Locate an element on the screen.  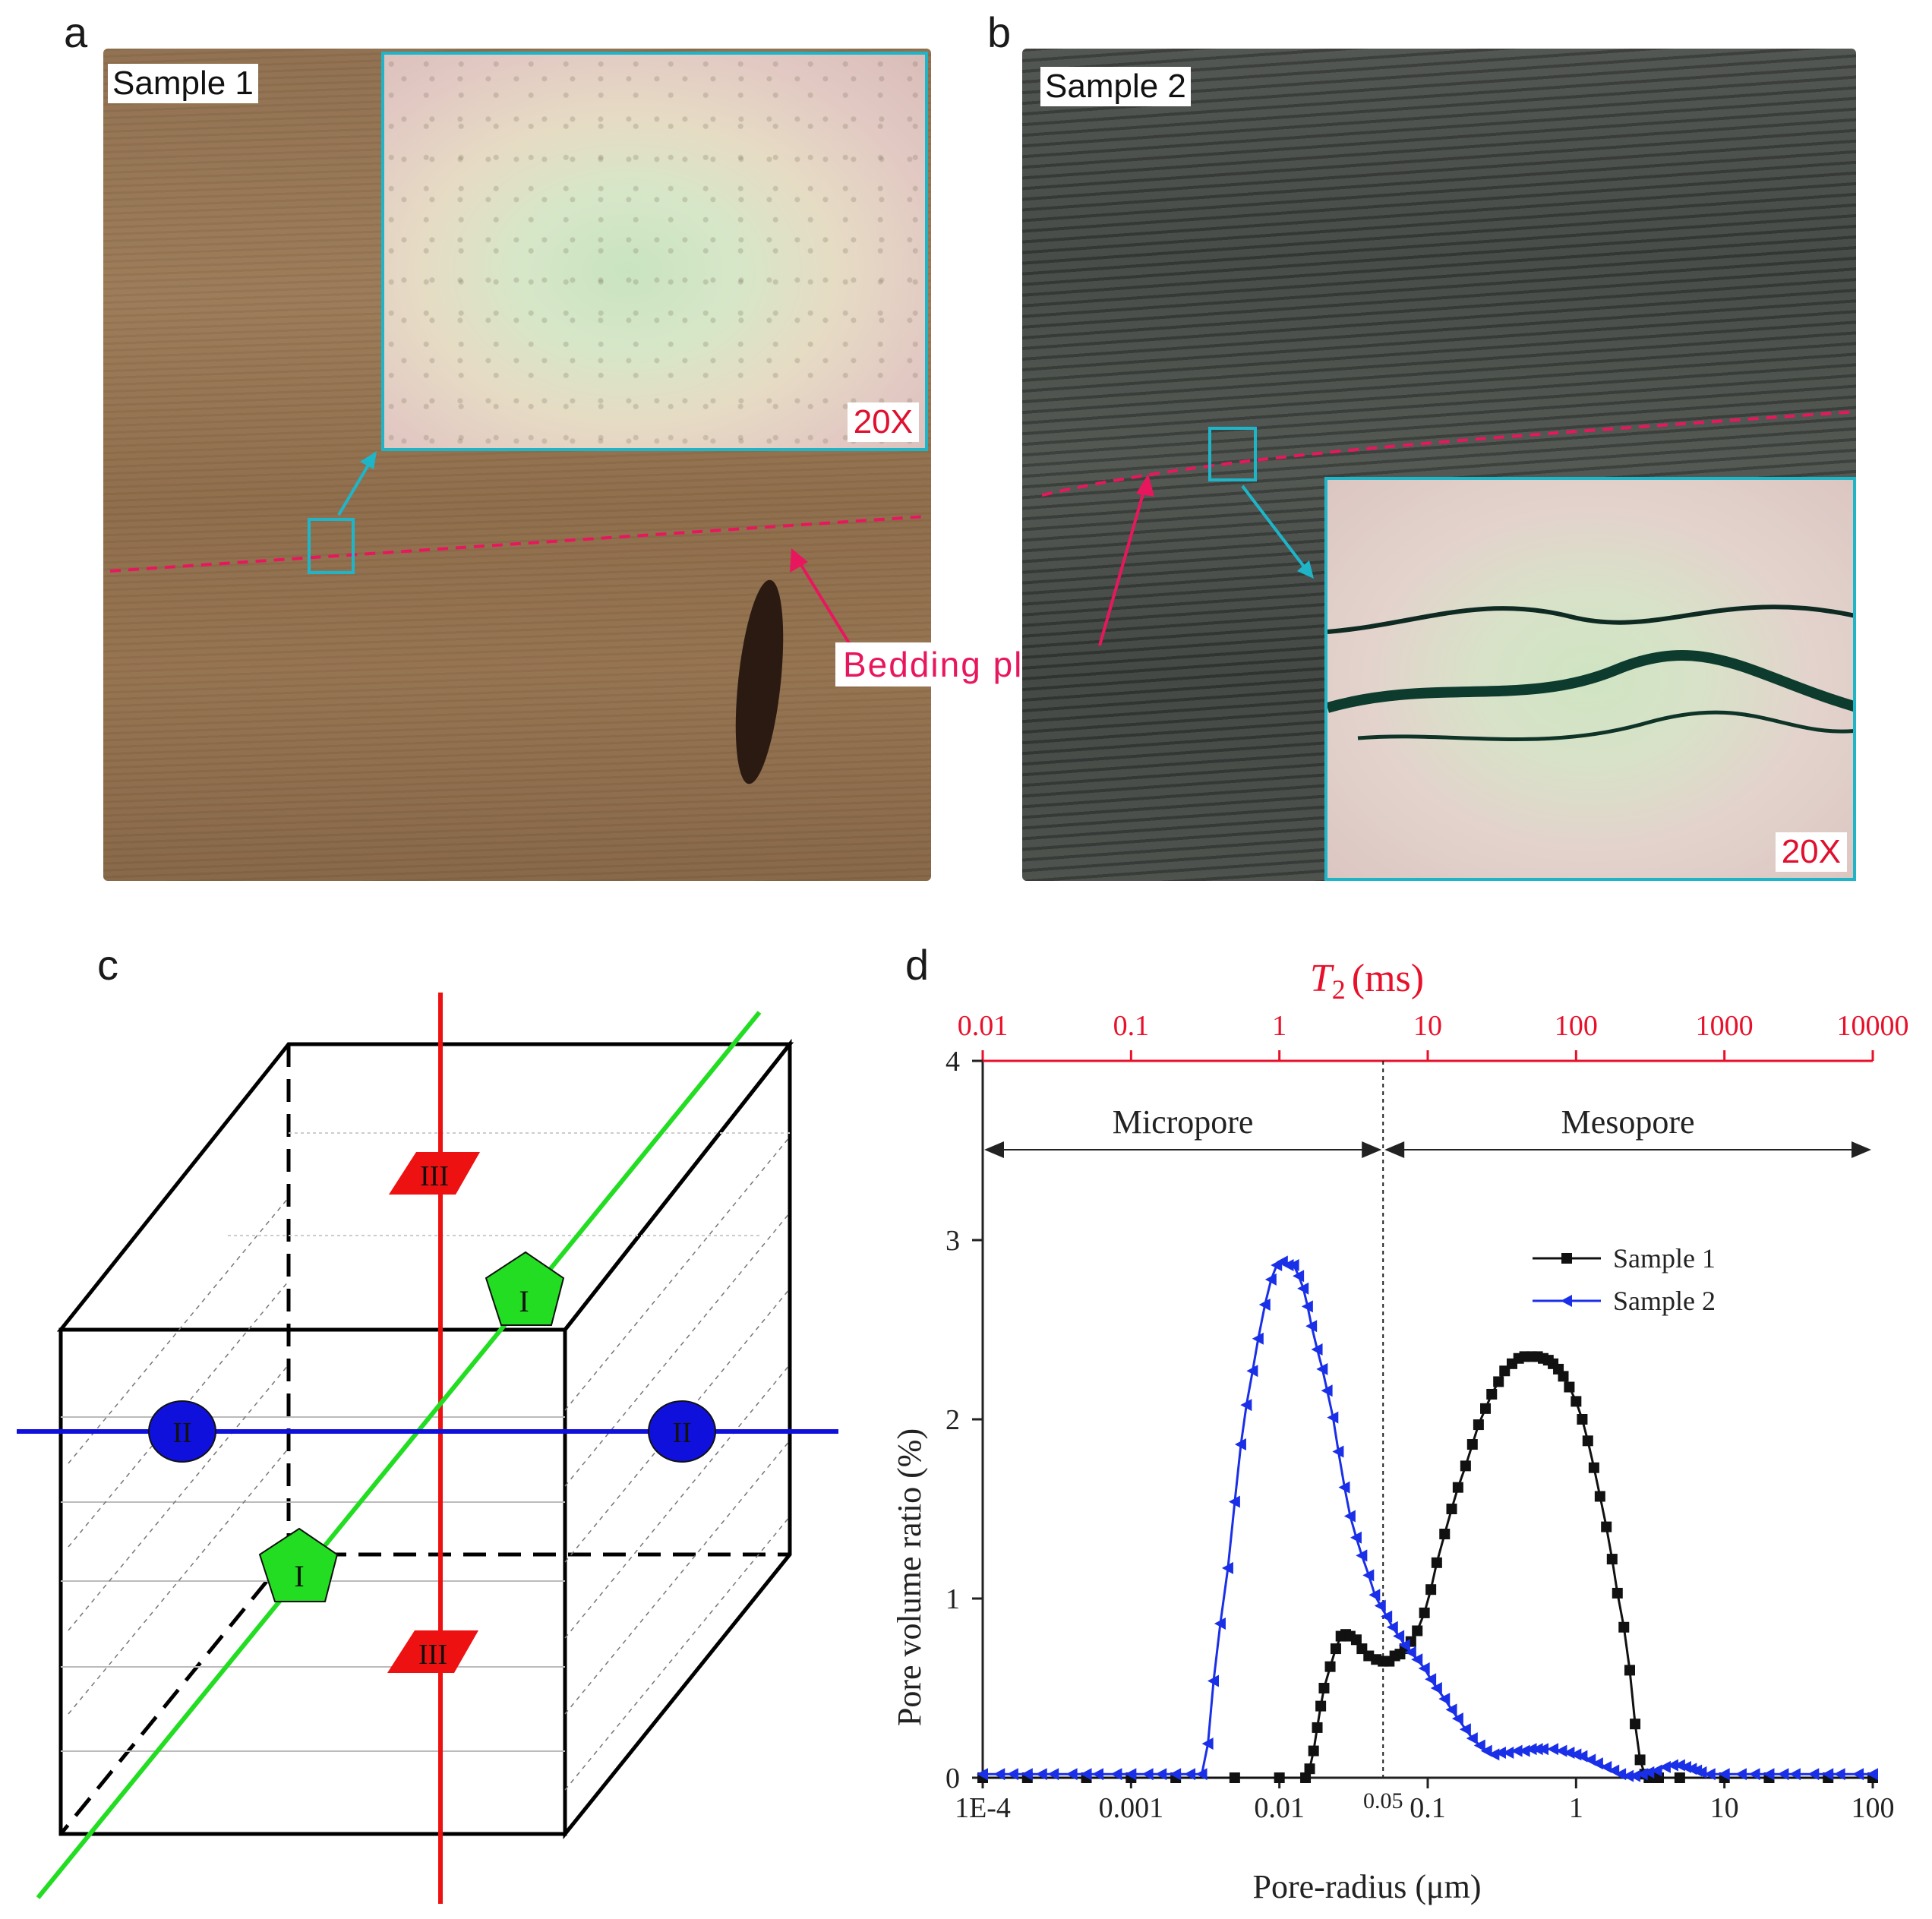
plane-III-label-top: III is located at coordinates (434, 1176).